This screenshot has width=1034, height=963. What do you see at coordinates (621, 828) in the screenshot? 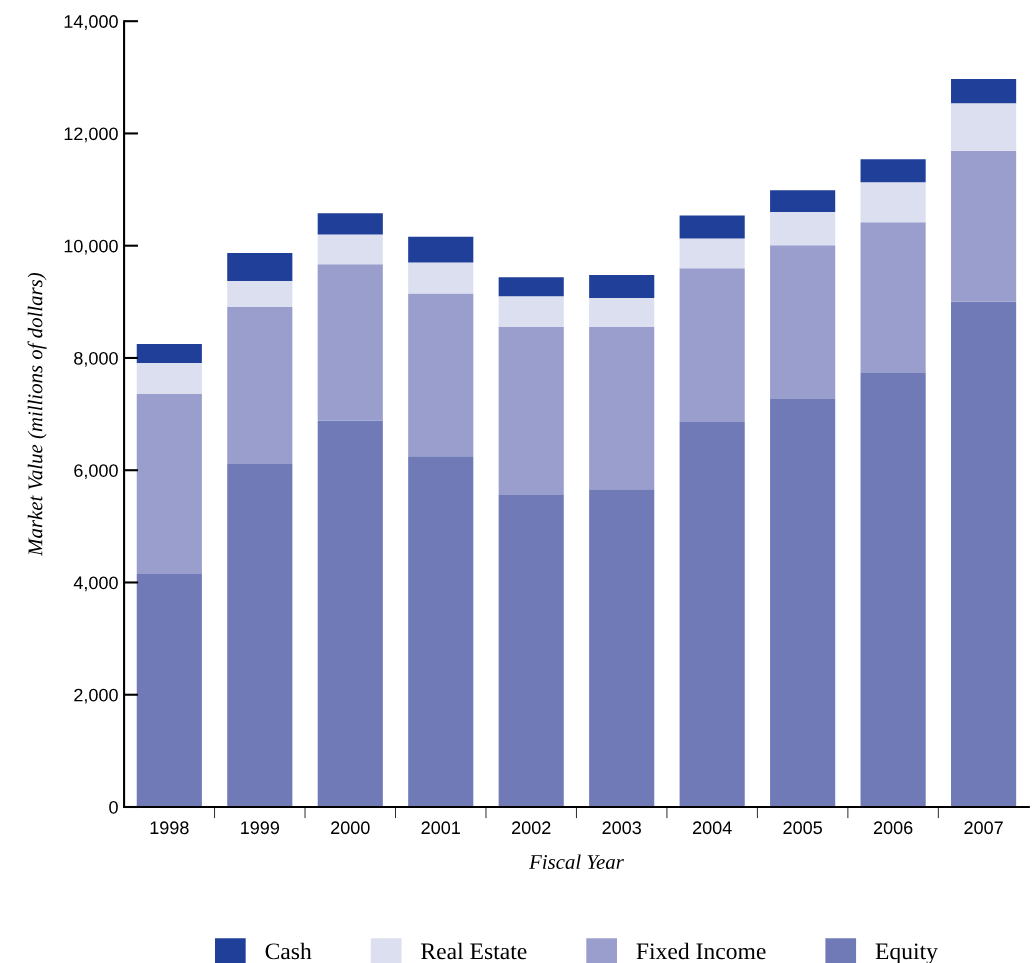
I see `x-tick-label: 2003` at bounding box center [621, 828].